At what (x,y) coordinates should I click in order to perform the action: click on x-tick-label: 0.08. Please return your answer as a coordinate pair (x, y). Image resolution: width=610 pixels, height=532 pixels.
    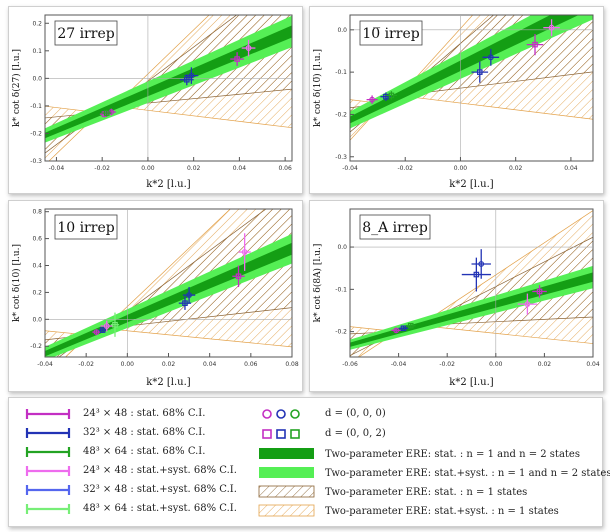
    Looking at the image, I should click on (292, 364).